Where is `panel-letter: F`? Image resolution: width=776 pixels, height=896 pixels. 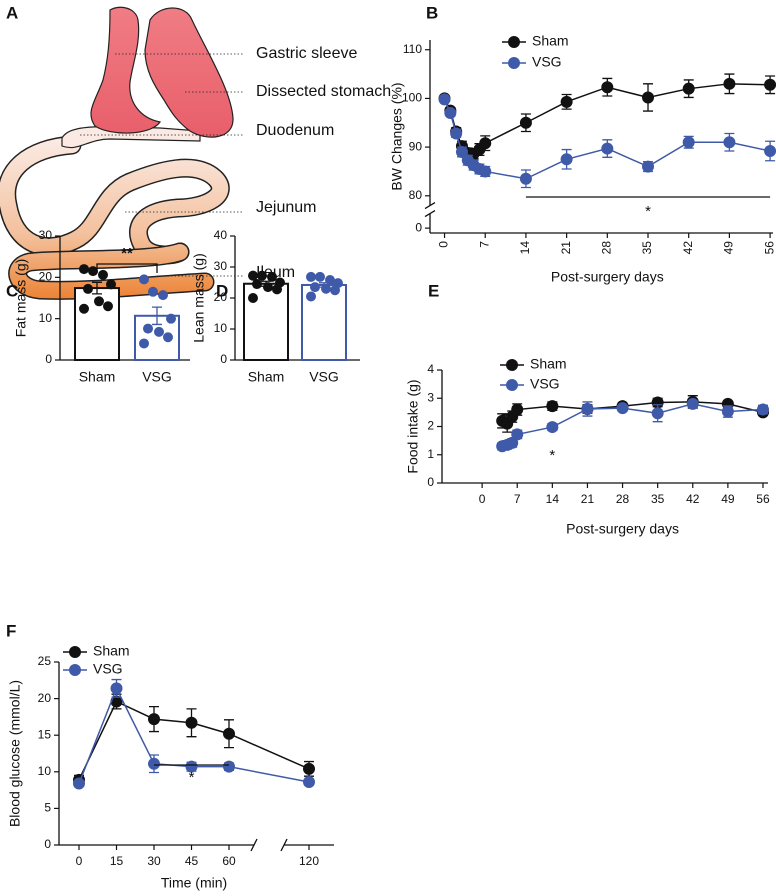 panel-letter: F is located at coordinates (11, 630).